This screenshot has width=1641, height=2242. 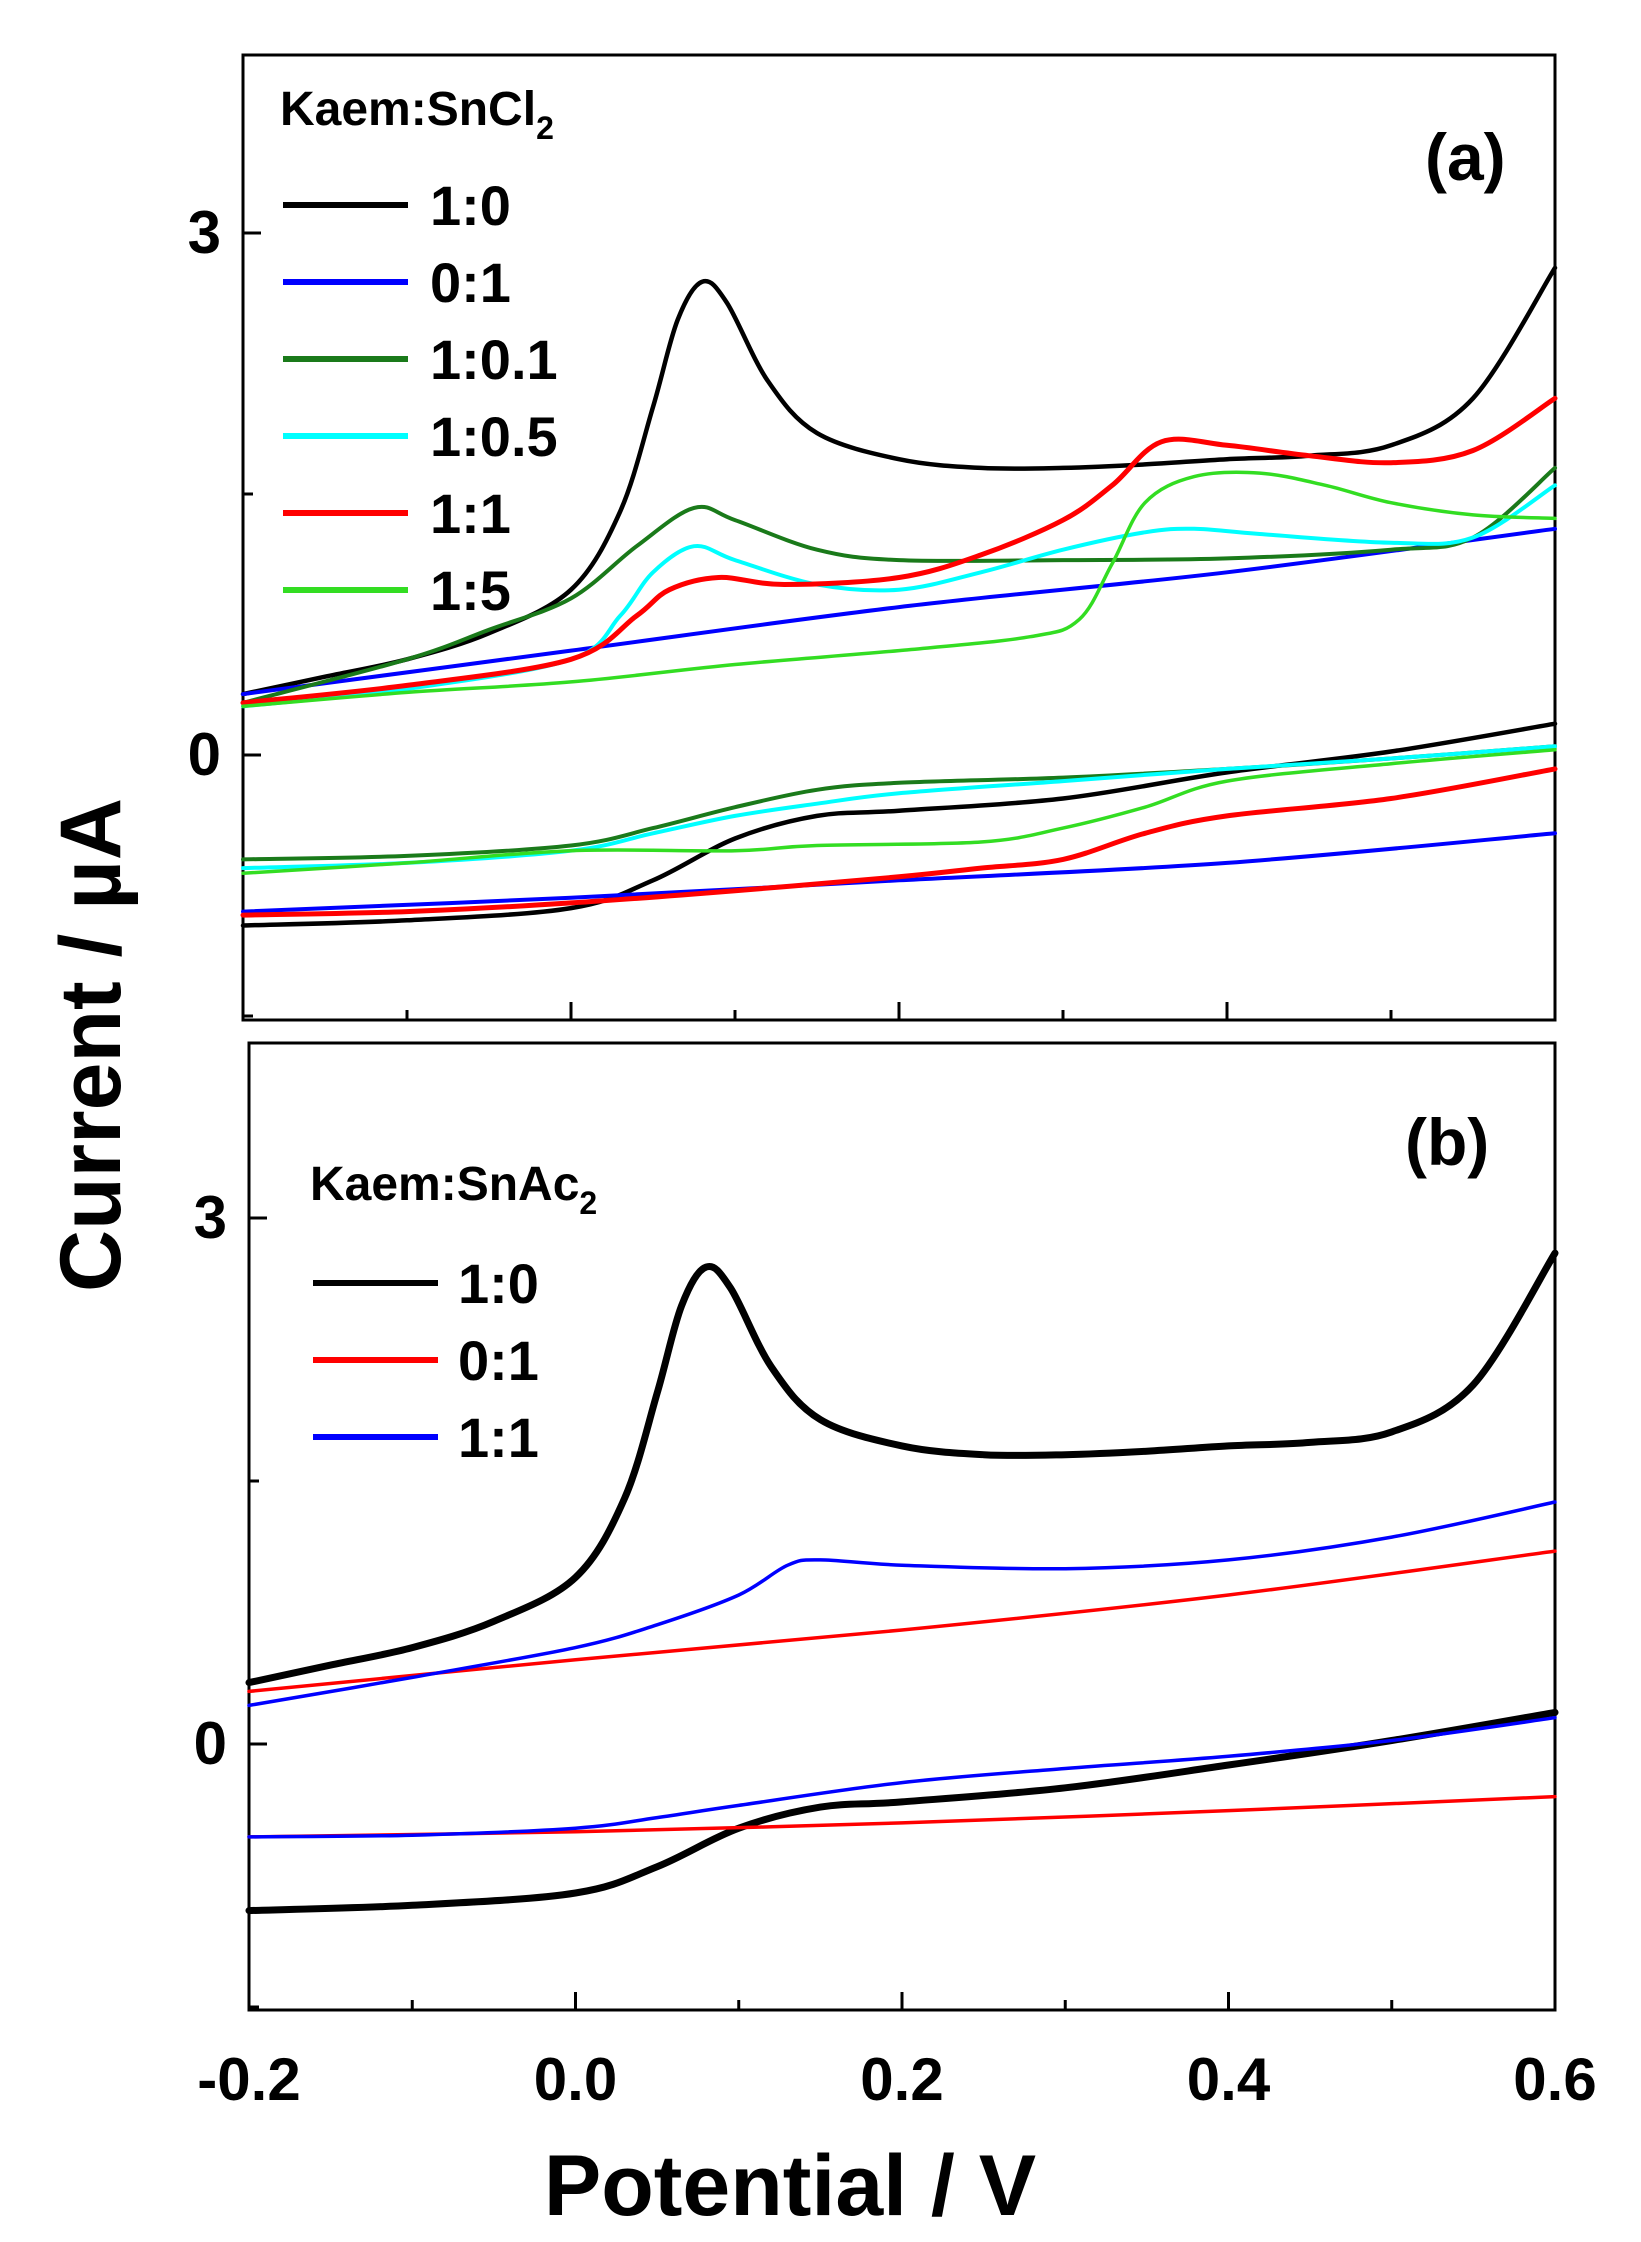 What do you see at coordinates (419, 352) in the screenshot?
I see `panel-a-legend: Kaem:SnCl2 1:0 0:1 1:0.1 1:0.5 1:1 1:5` at bounding box center [419, 352].